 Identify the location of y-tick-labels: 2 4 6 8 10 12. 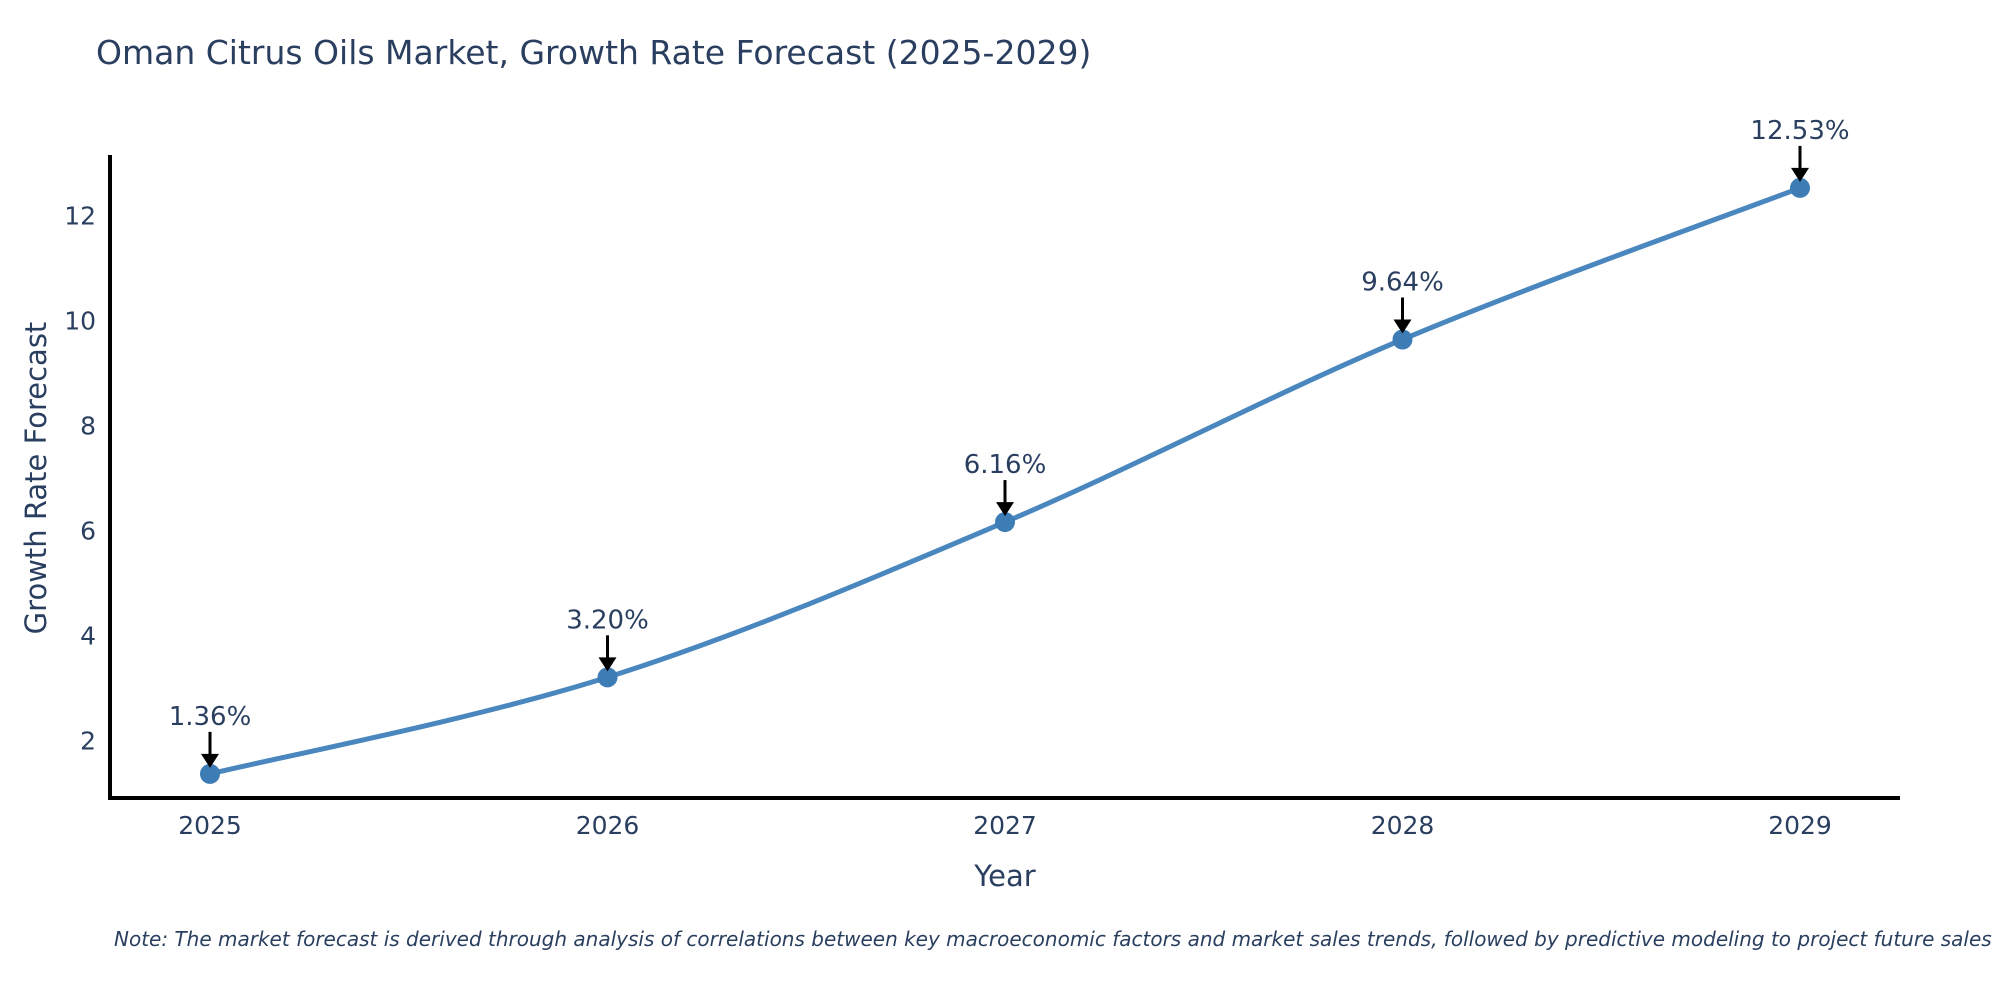
(80, 479).